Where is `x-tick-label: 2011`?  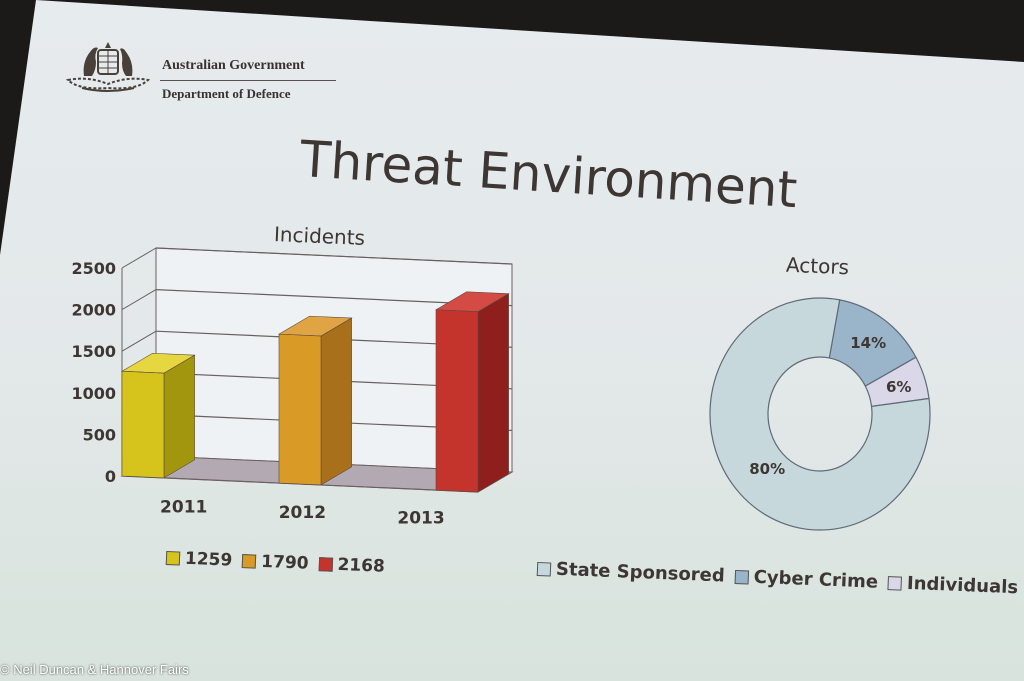
x-tick-label: 2011 is located at coordinates (183, 508).